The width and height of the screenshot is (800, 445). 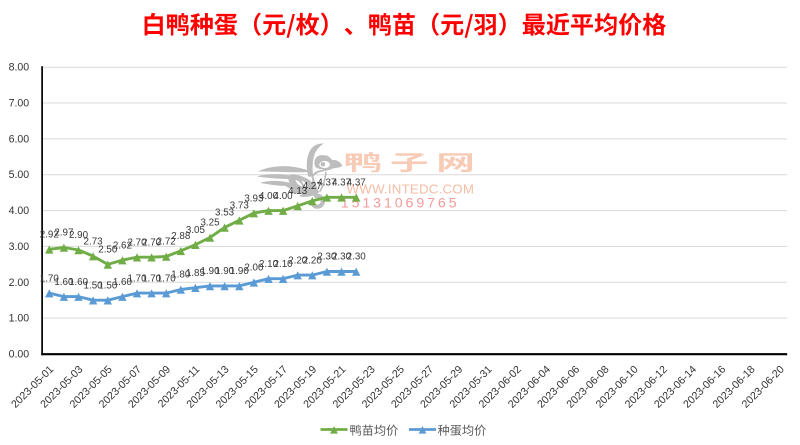 What do you see at coordinates (411, 189) in the screenshot?
I see `svg-text: WWW.INTEDC.COM` at bounding box center [411, 189].